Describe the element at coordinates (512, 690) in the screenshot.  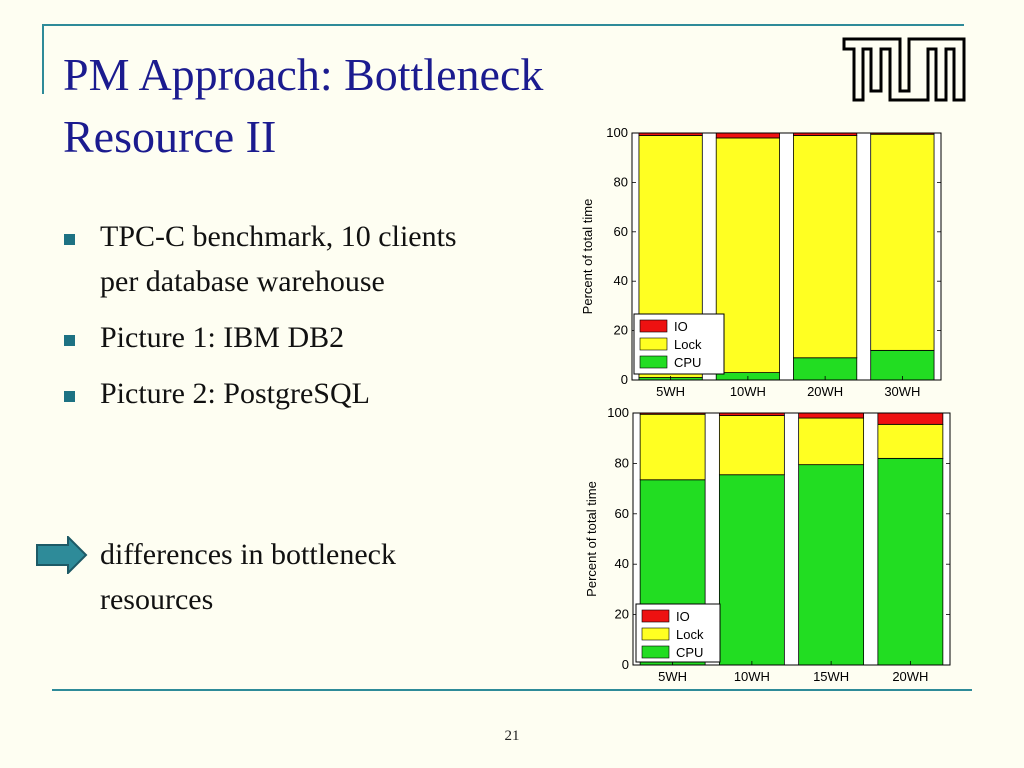
I see `bottom-rule` at that location.